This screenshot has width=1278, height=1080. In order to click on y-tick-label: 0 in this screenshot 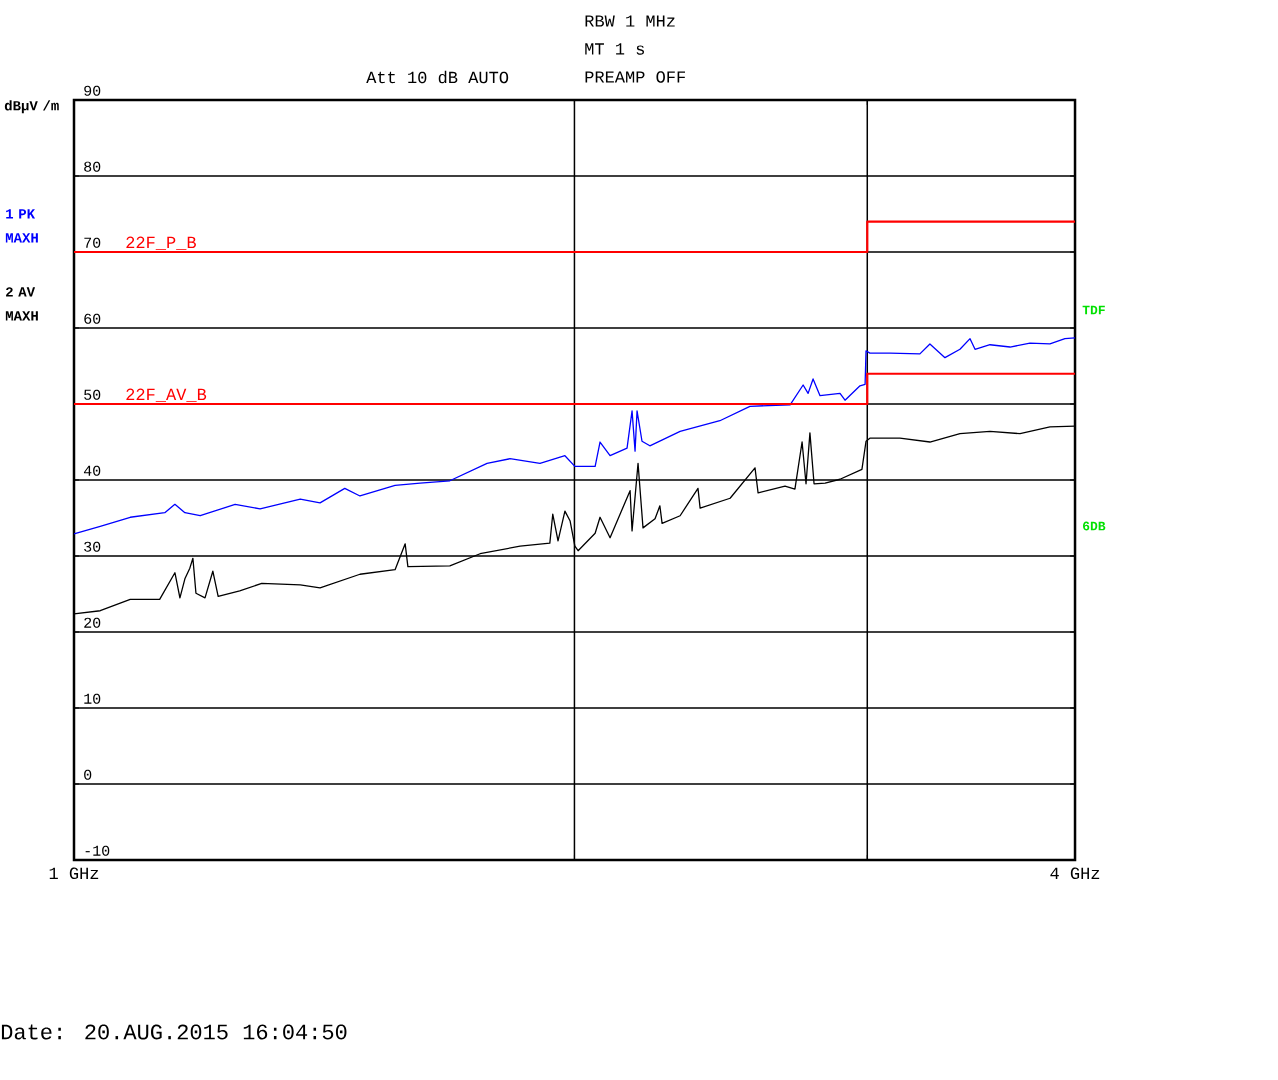, I will do `click(88, 774)`.